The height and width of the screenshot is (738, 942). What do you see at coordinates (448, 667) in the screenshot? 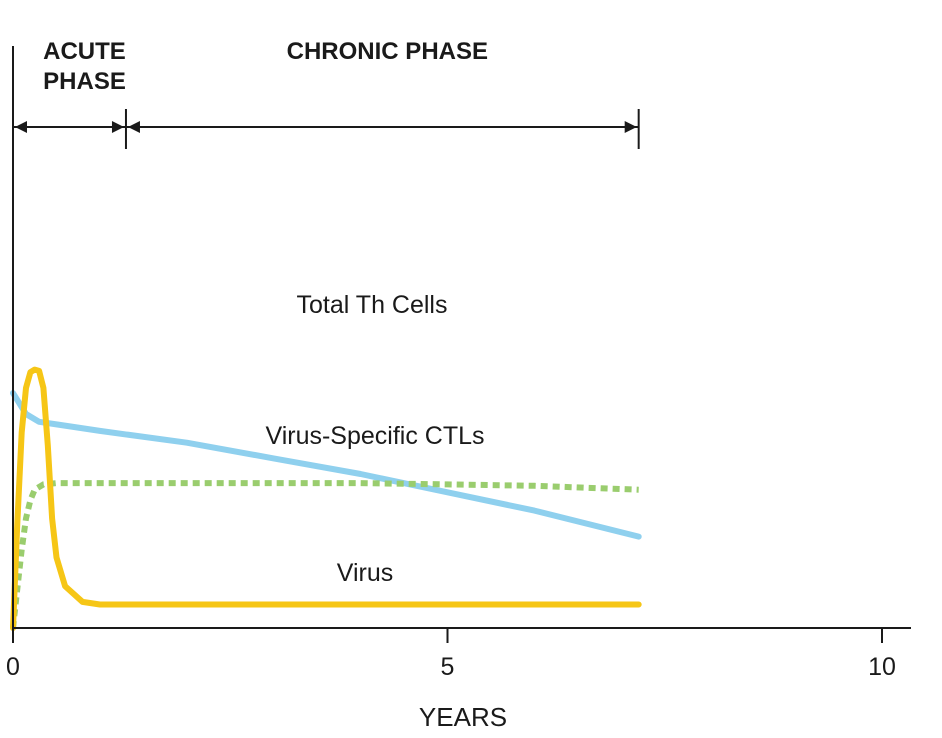
I see `x-tick-label-5: 5` at bounding box center [448, 667].